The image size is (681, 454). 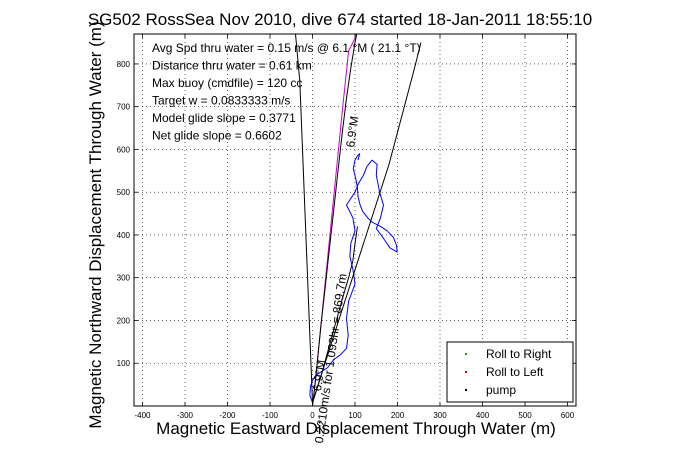 What do you see at coordinates (525, 415) in the screenshot?
I see `x-tick-label: 500` at bounding box center [525, 415].